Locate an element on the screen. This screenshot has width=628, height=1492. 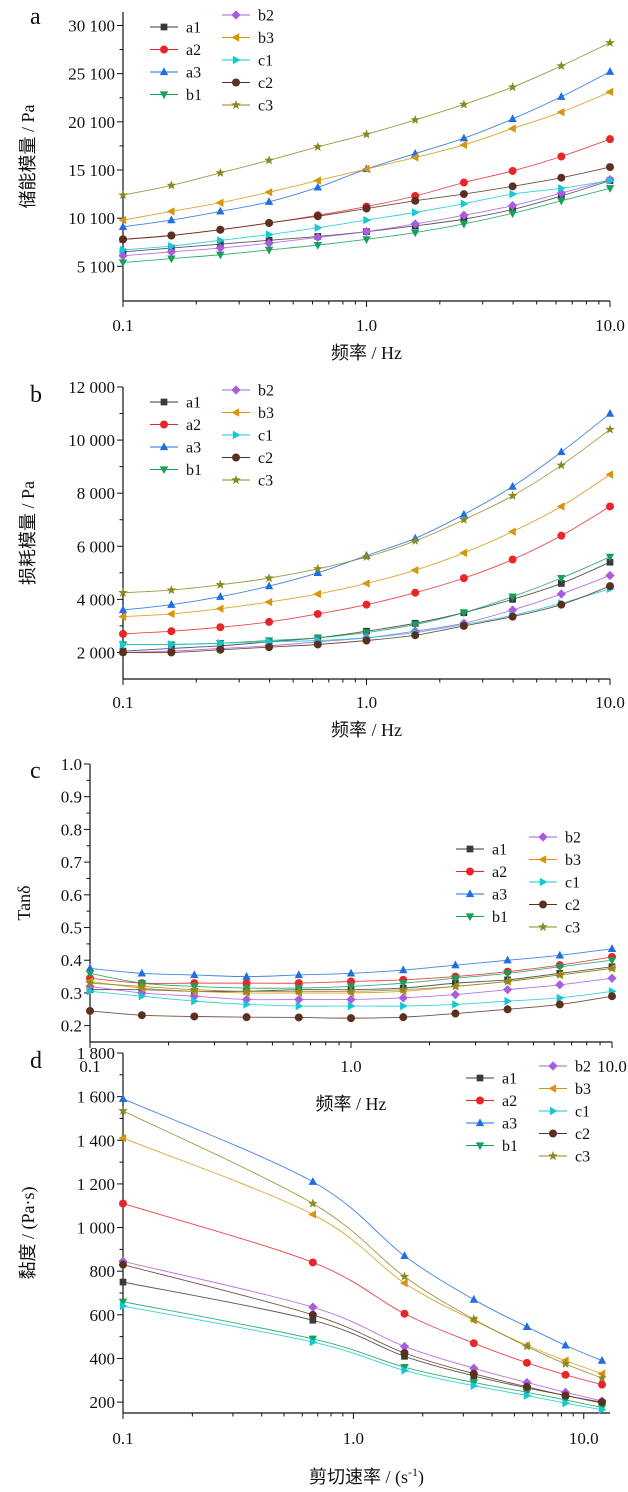
y-axis-title: Tanδ is located at coordinates (24, 902).